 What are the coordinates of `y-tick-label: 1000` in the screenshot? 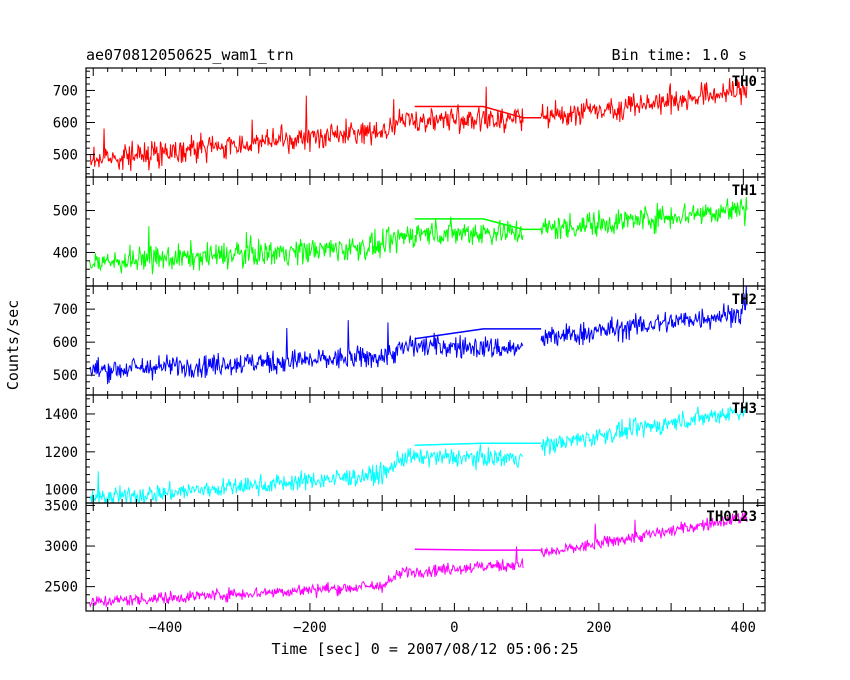 It's located at (61, 491).